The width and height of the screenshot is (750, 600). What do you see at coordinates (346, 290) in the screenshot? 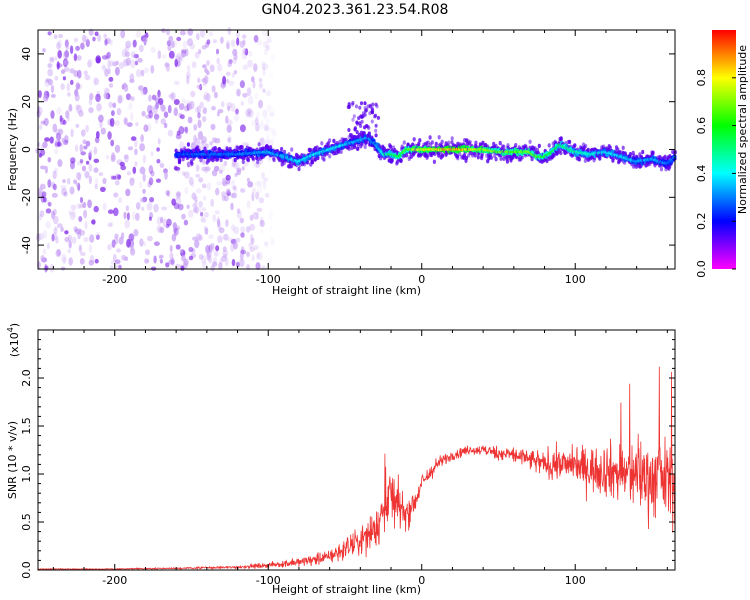
I see `spectrogram-x-axis-label: Height of straight line (km)` at bounding box center [346, 290].